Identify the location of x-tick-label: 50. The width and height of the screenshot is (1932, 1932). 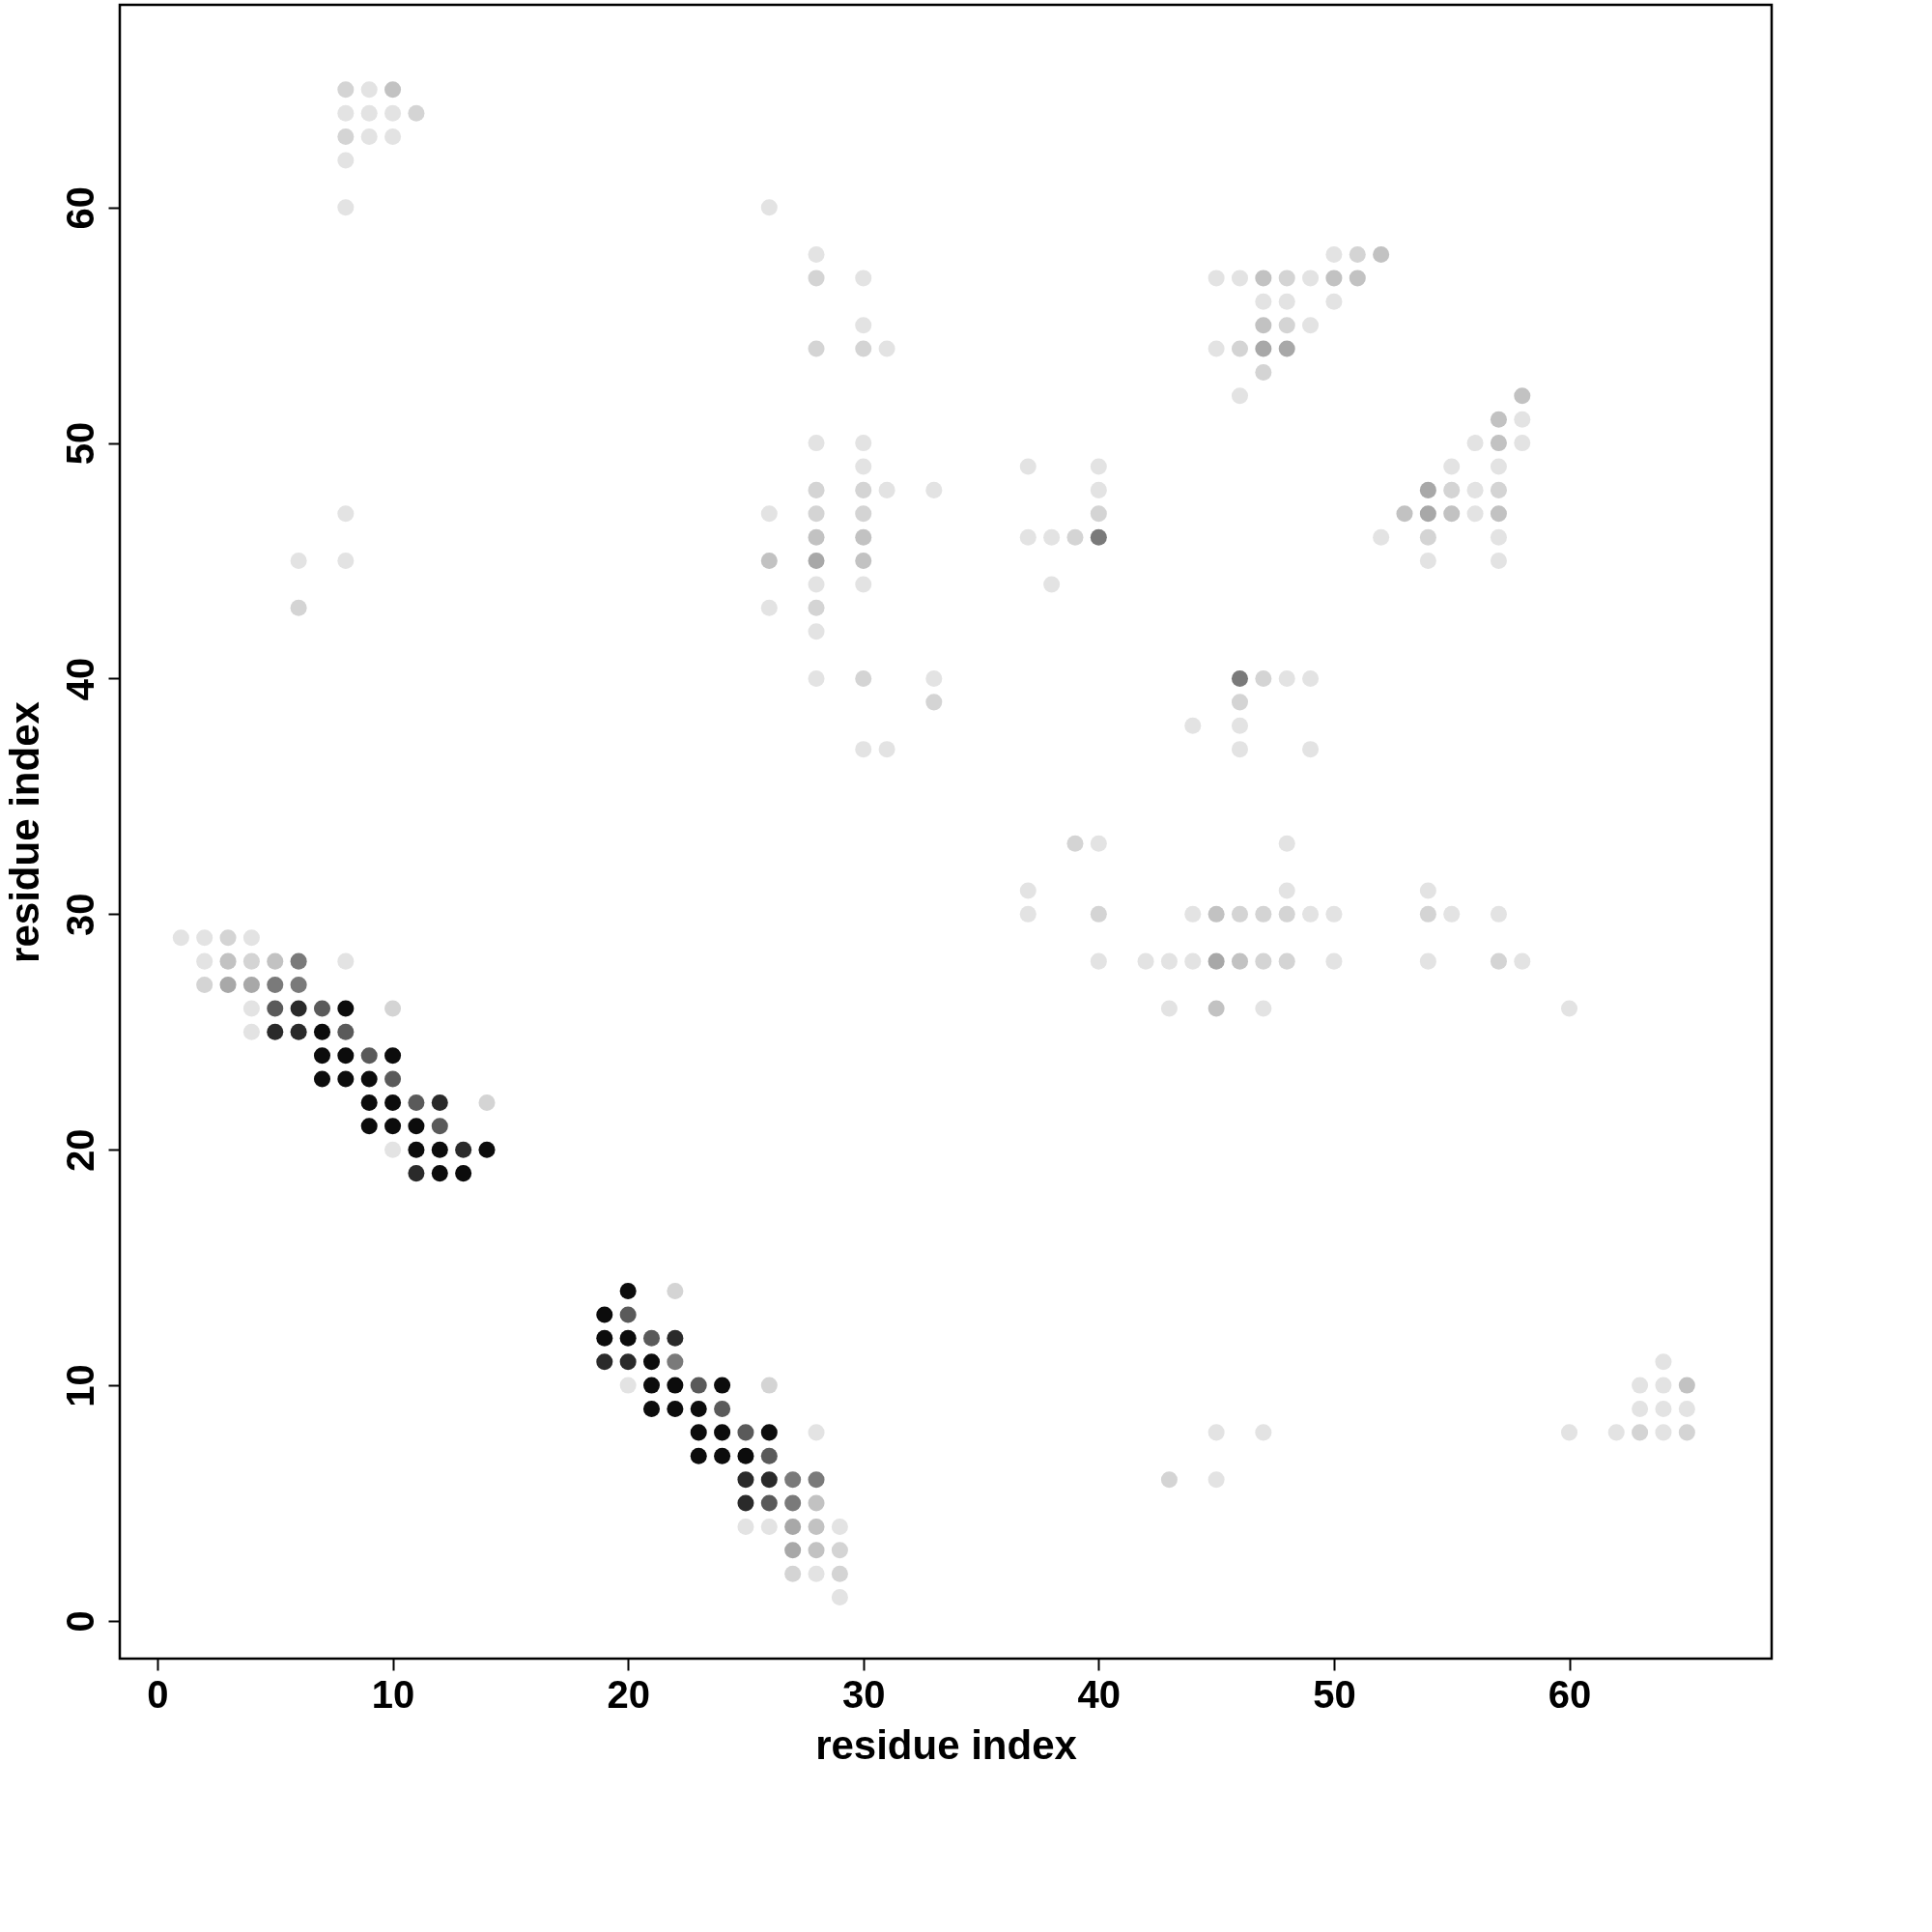
(1334, 1694).